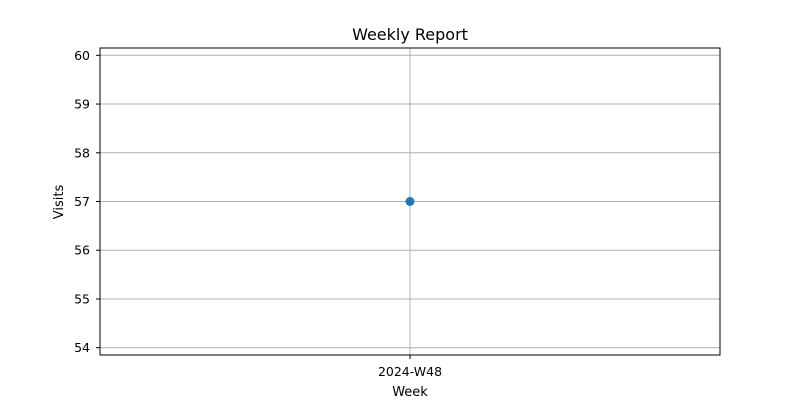  I want to click on y-tick-label: 54, so click(82, 347).